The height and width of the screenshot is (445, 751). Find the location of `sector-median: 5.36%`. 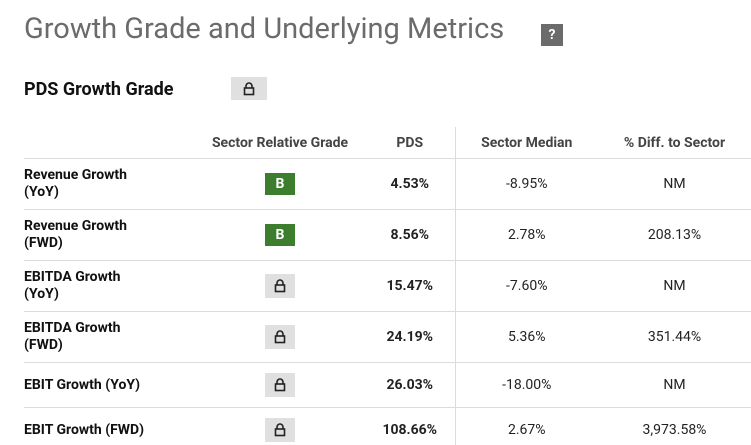

sector-median: 5.36% is located at coordinates (526, 337).